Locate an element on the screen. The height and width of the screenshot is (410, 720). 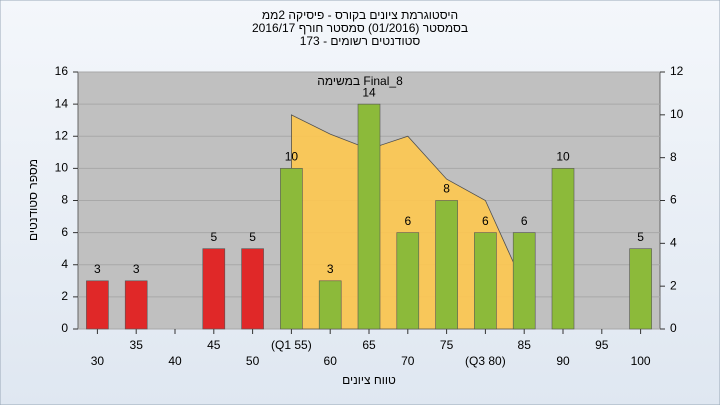
x-tick-label: 30 is located at coordinates (98, 361).